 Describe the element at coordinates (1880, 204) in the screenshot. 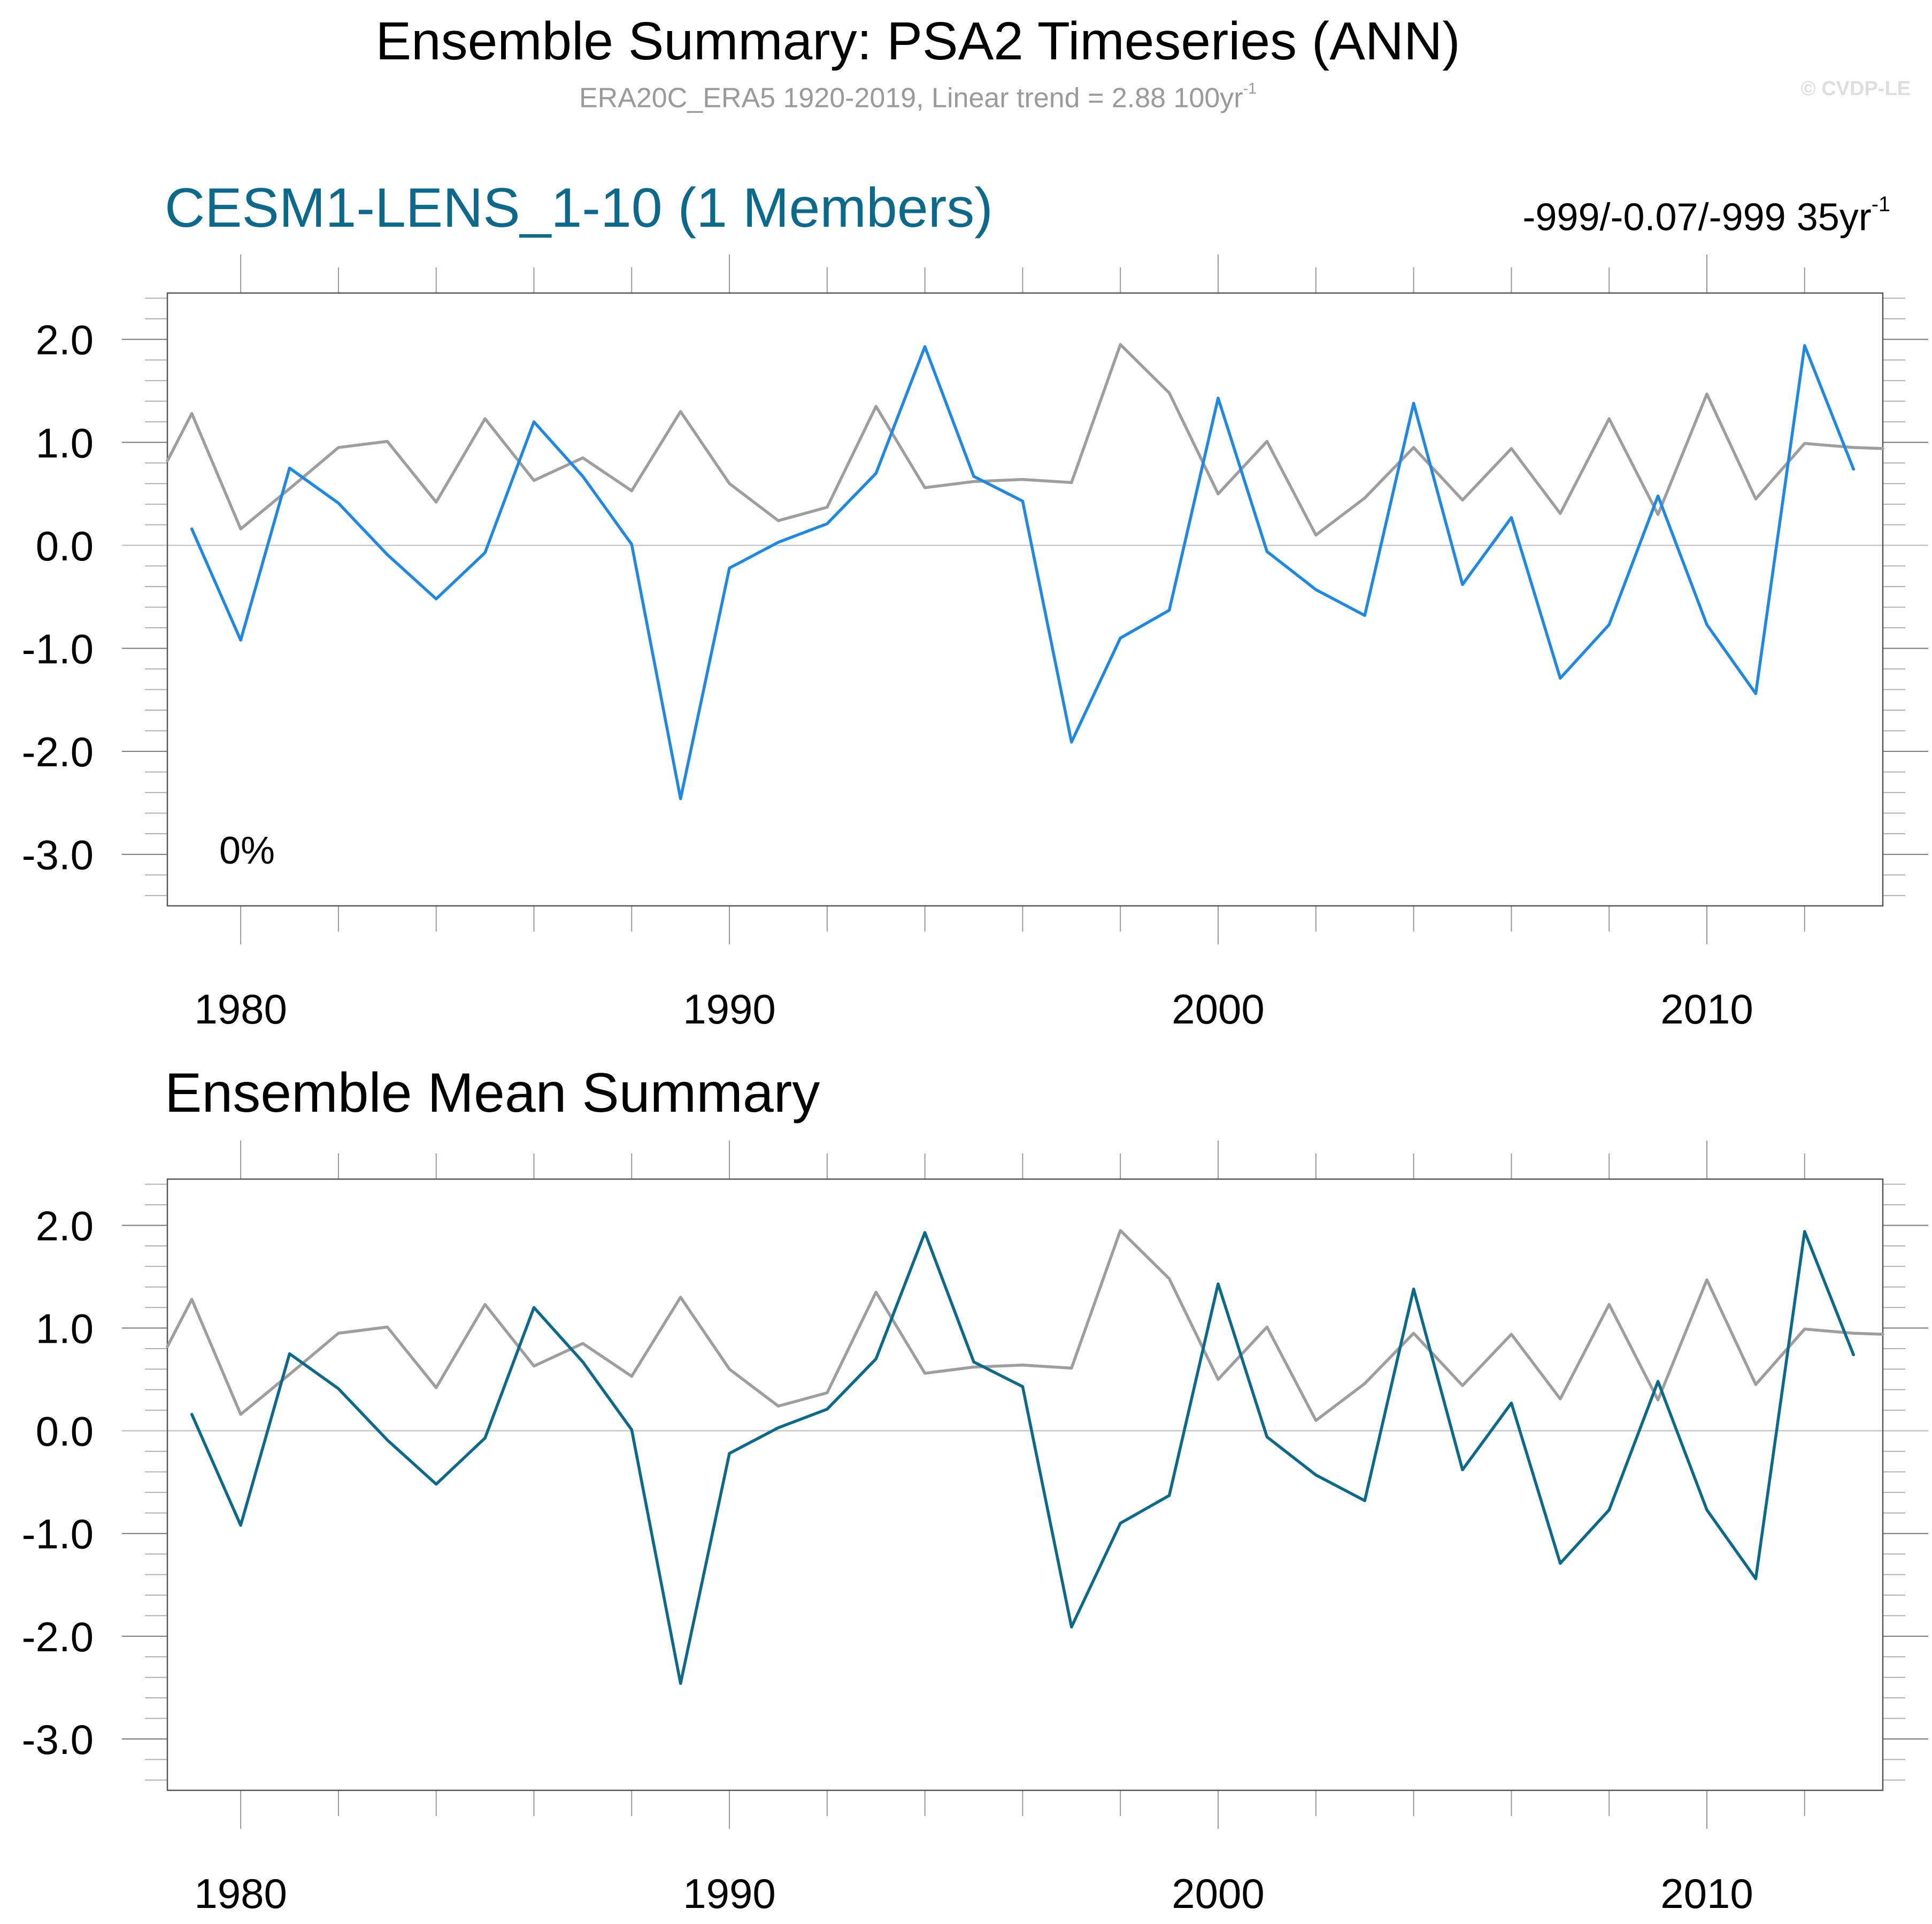

I see `trend-superscript: -1` at that location.